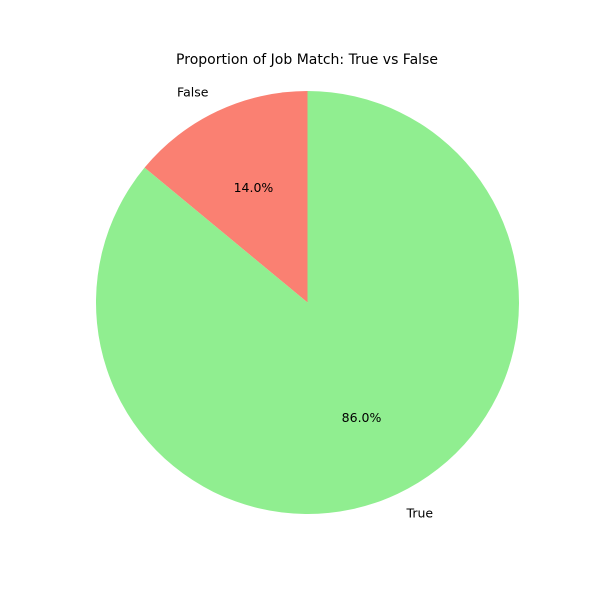 This screenshot has width=600, height=600. Describe the element at coordinates (226, 197) in the screenshot. I see `pie-slice-false` at that location.